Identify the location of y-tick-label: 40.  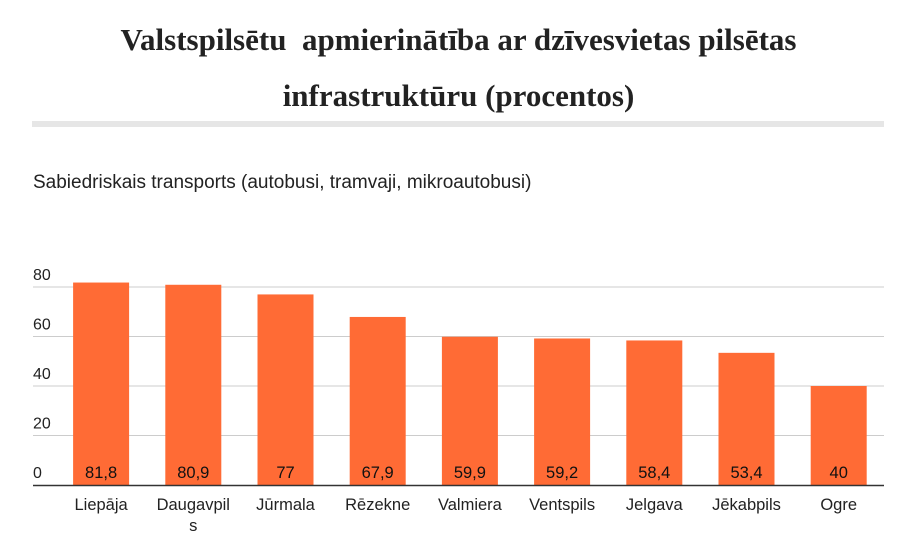
(42, 374).